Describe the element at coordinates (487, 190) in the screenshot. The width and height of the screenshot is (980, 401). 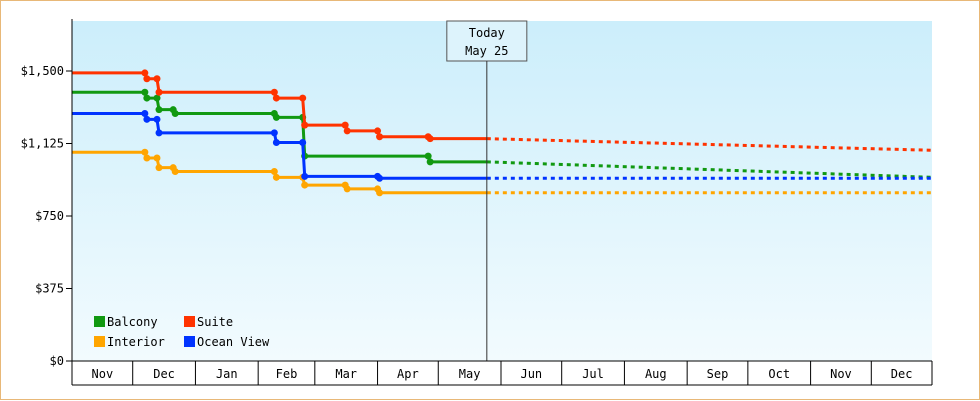
I see `today-marker: Today May 25` at that location.